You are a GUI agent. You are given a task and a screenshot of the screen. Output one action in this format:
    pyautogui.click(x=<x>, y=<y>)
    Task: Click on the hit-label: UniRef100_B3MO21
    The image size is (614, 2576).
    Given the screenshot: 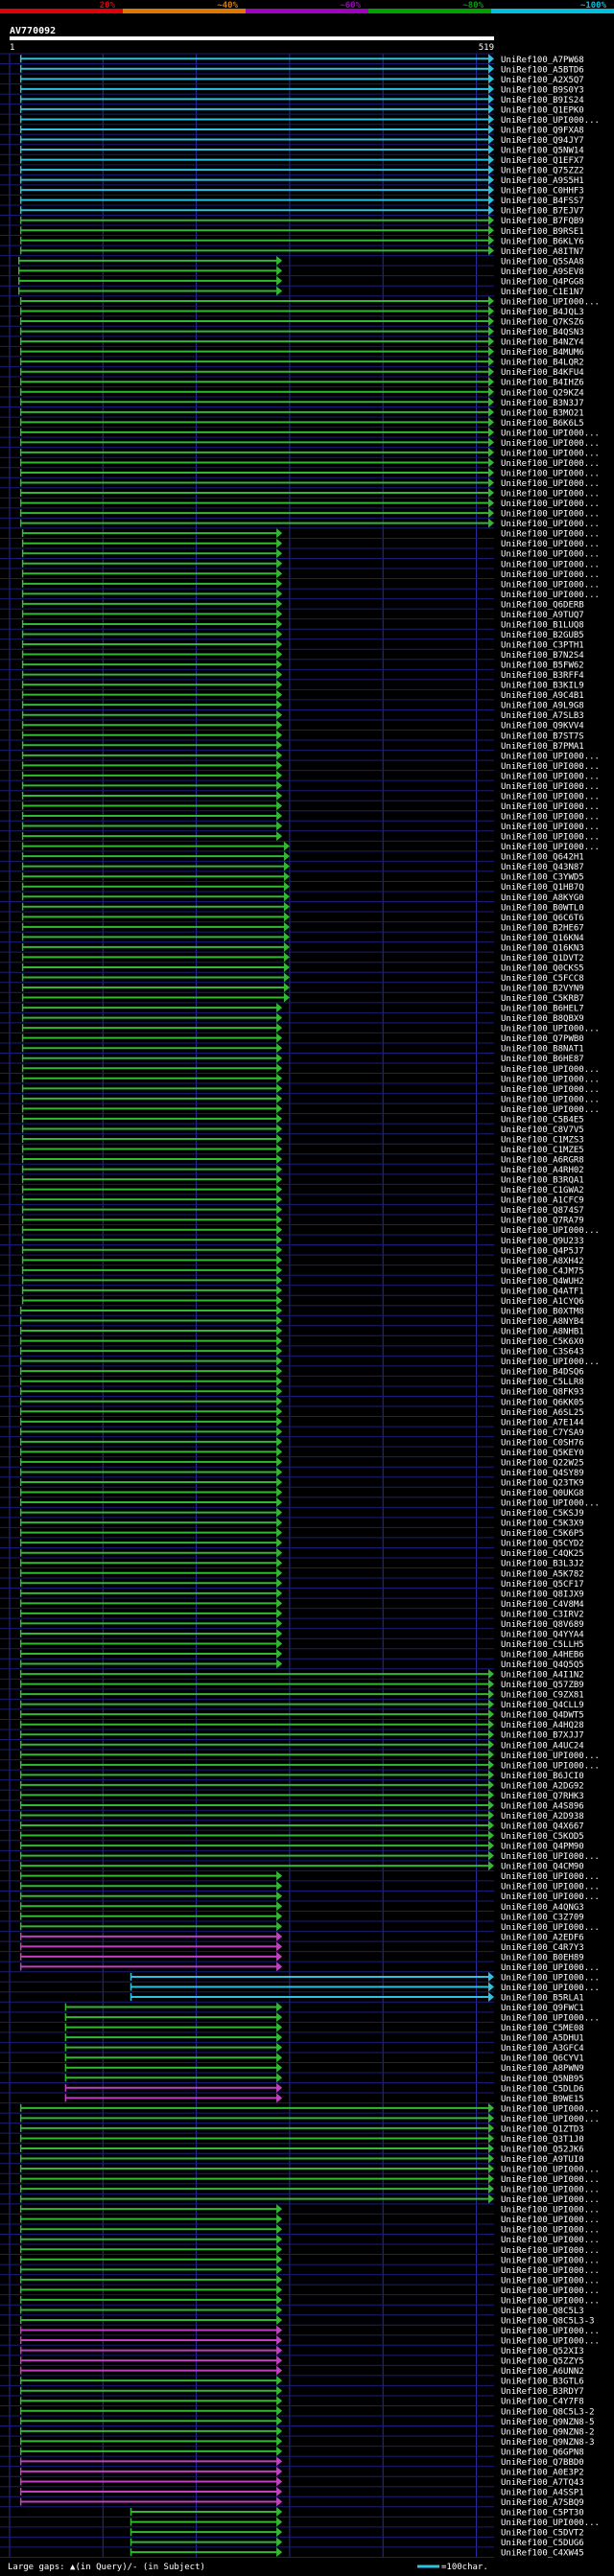 What is the action you would take?
    pyautogui.click(x=542, y=413)
    